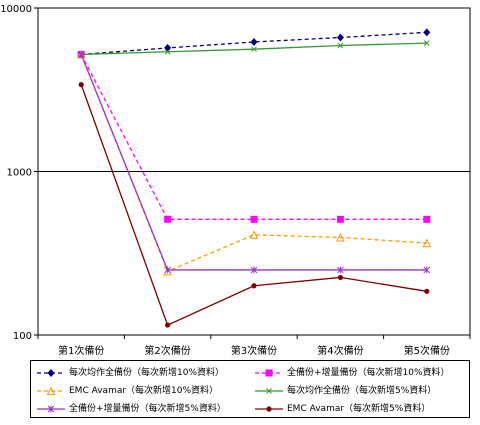 This screenshot has height=425, width=480. I want to click on x-tick-label: 第2次備份, so click(167, 350).